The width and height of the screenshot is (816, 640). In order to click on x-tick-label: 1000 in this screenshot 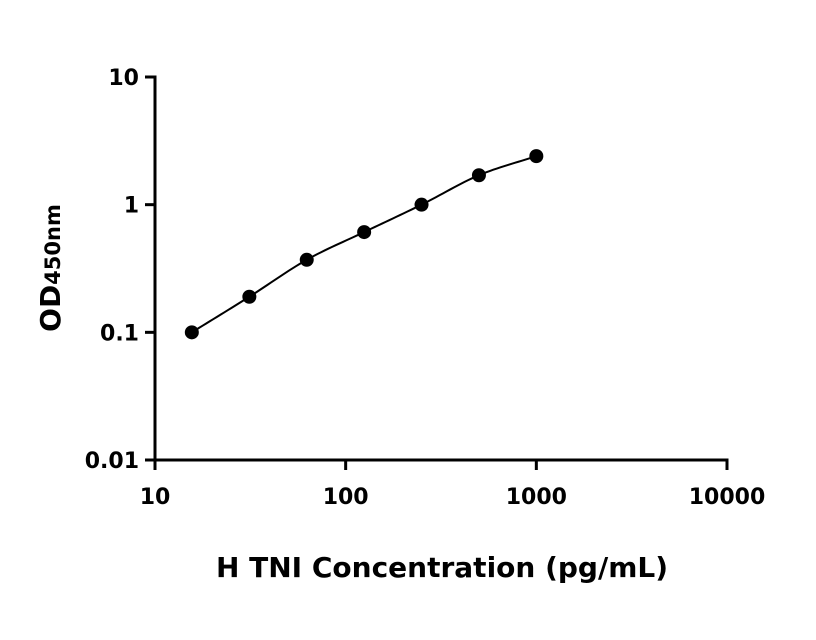, I will do `click(536, 497)`.